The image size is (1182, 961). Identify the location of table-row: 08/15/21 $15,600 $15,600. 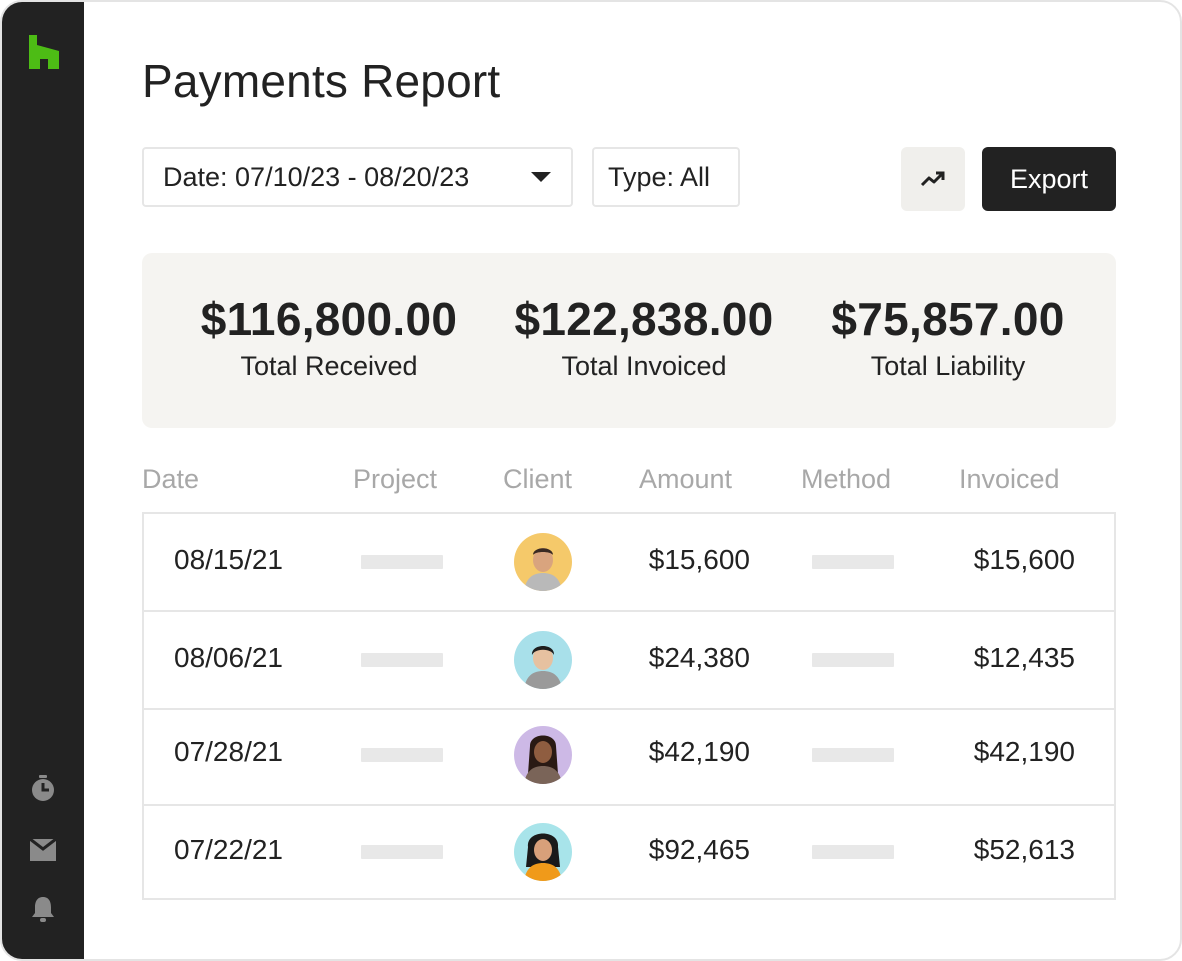
(629, 563).